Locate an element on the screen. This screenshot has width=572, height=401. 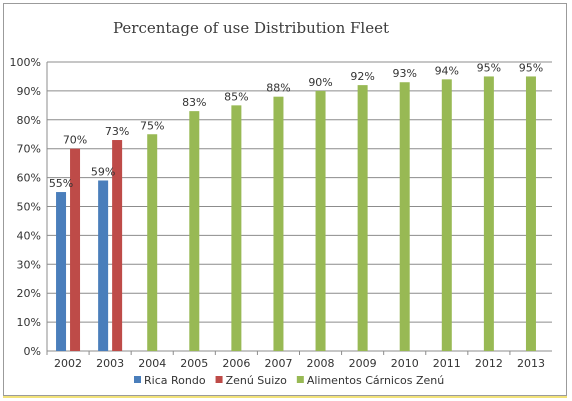
x-tick-label: 2005 is located at coordinates (194, 363).